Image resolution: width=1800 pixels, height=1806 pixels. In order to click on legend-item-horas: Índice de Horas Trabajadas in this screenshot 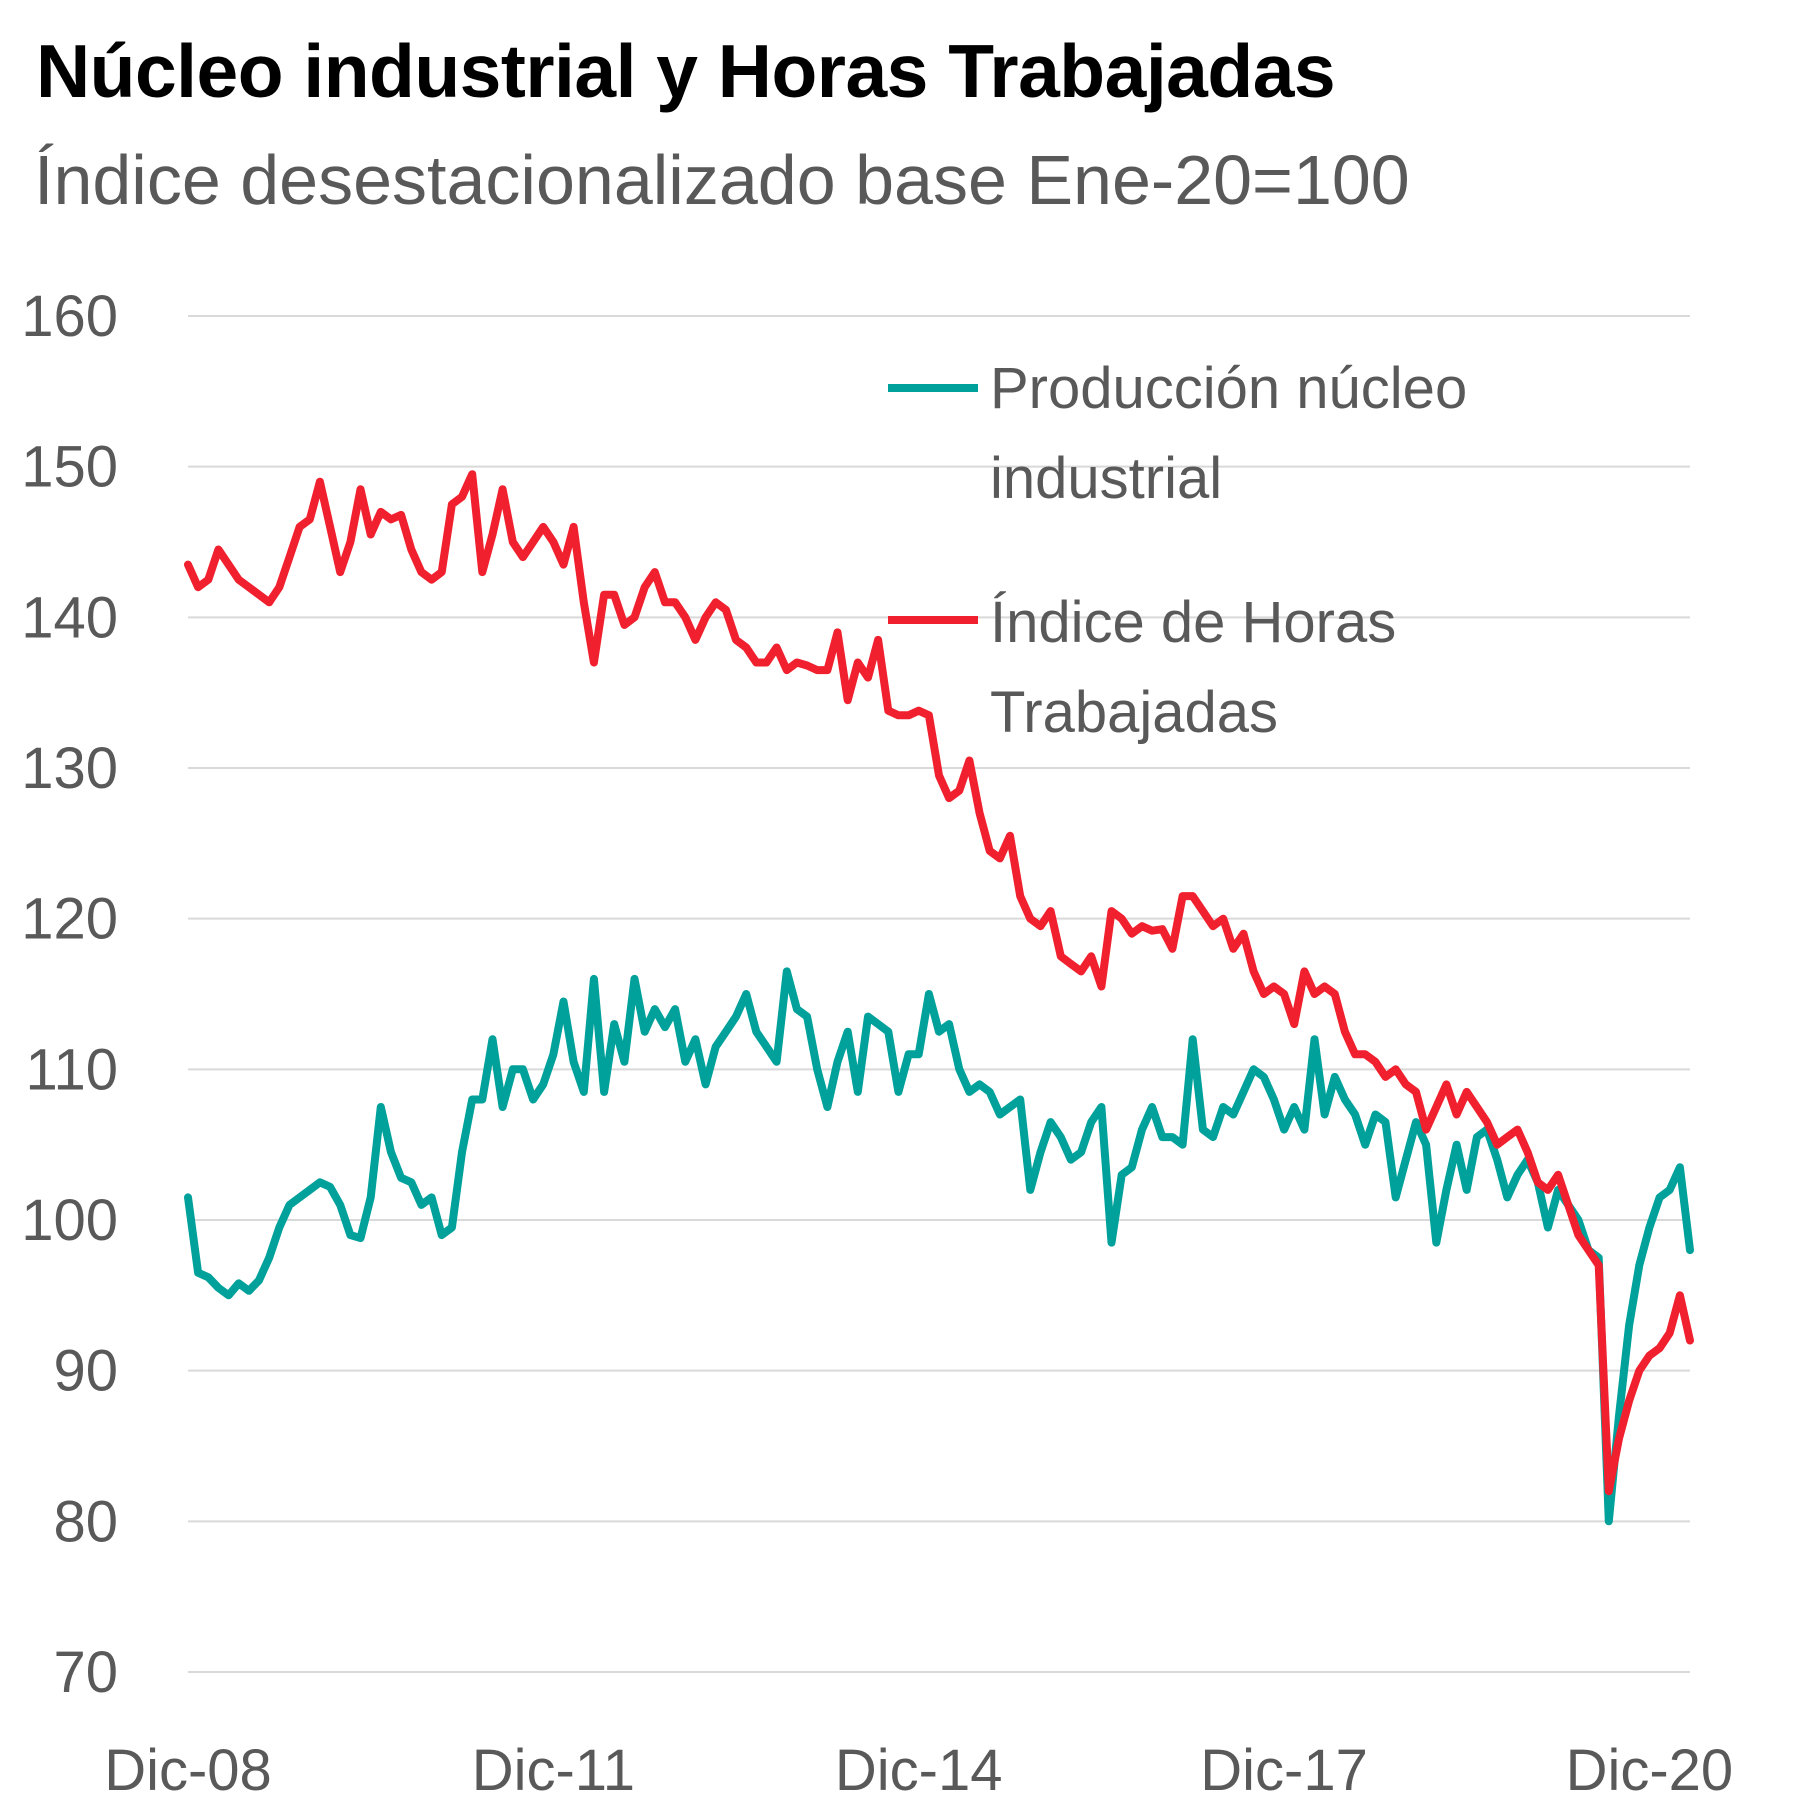, I will do `click(1150, 667)`.